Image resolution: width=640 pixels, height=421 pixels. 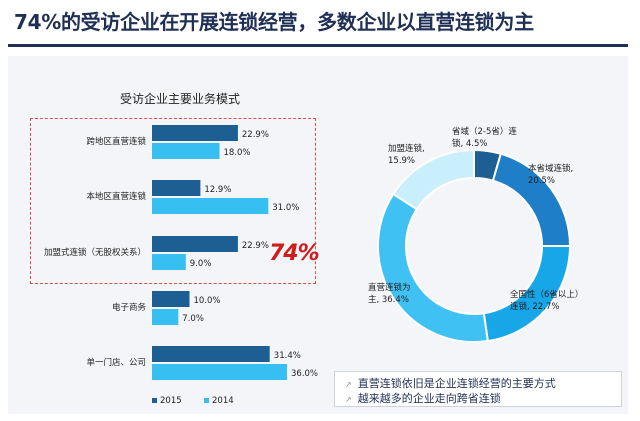 I want to click on note-2-text: 越来越多的企业走向跨省连锁, so click(x=429, y=398).